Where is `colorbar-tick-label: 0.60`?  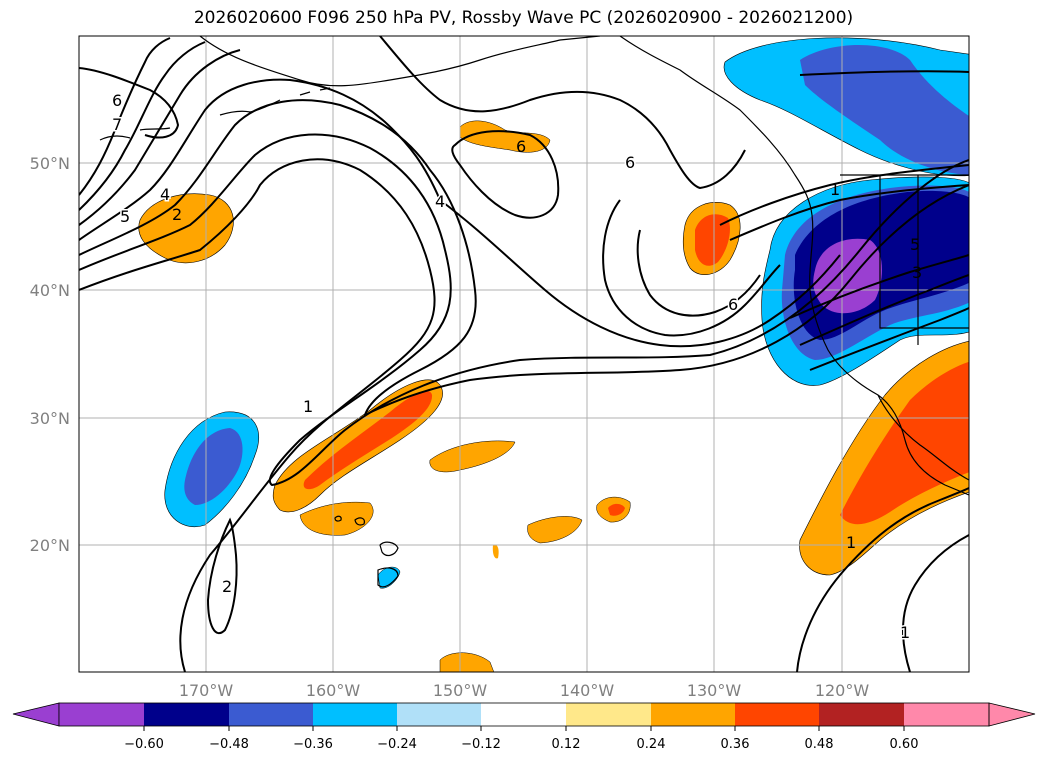
colorbar-tick-label: 0.60 is located at coordinates (904, 744).